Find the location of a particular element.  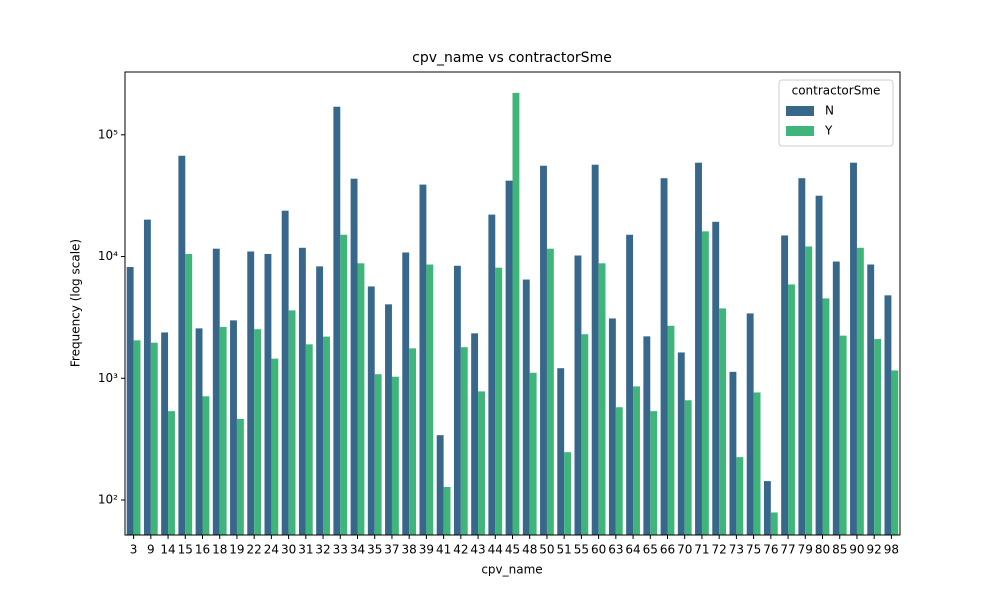

x-tick-label: 70 is located at coordinates (684, 550).